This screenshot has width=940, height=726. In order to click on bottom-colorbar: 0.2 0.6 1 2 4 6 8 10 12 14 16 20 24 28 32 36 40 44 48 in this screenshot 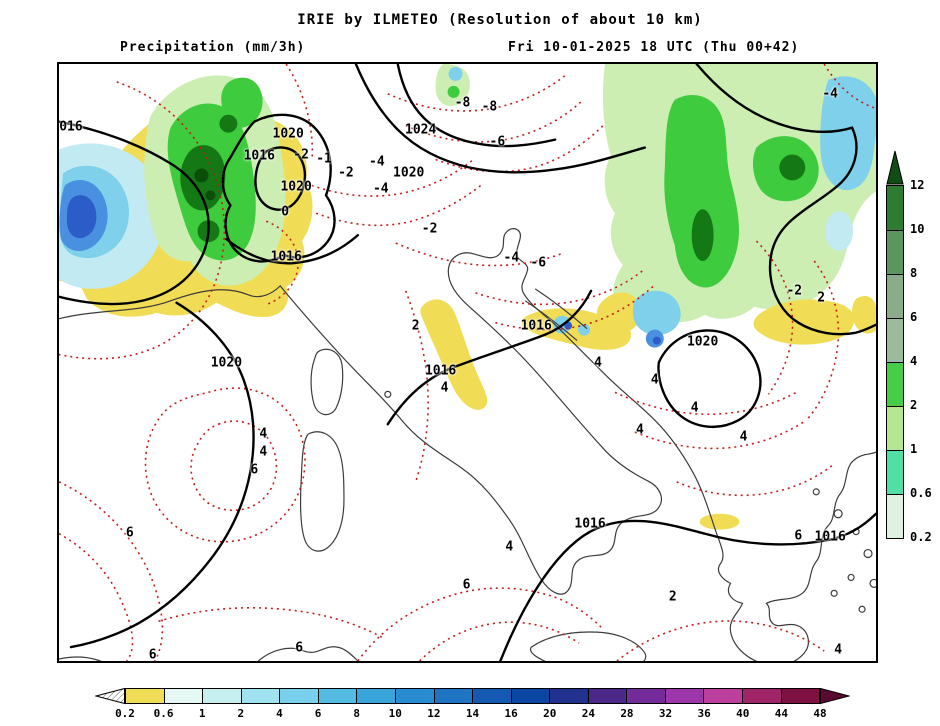, I will do `click(480, 706)`.